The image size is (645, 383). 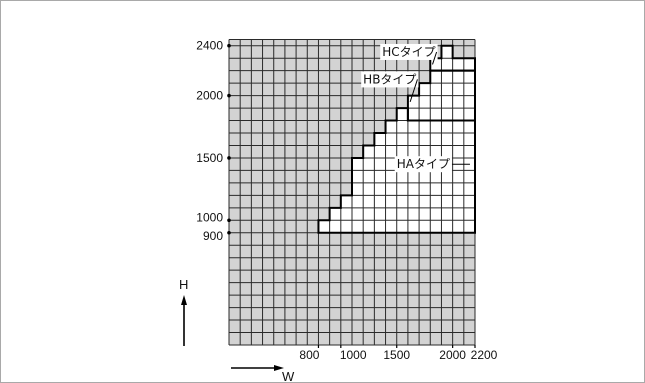 I want to click on x-tick-label: 2200, so click(x=484, y=355).